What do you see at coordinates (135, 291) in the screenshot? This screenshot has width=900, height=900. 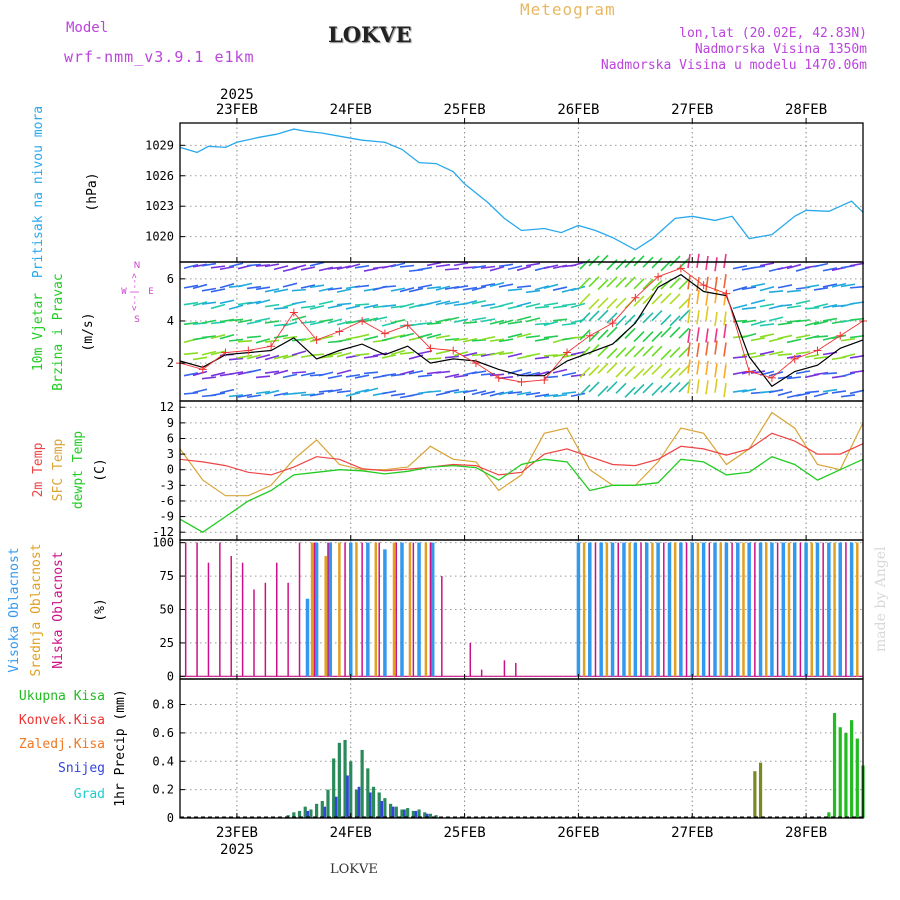 I see `compass-axis: <--|-->` at bounding box center [135, 291].